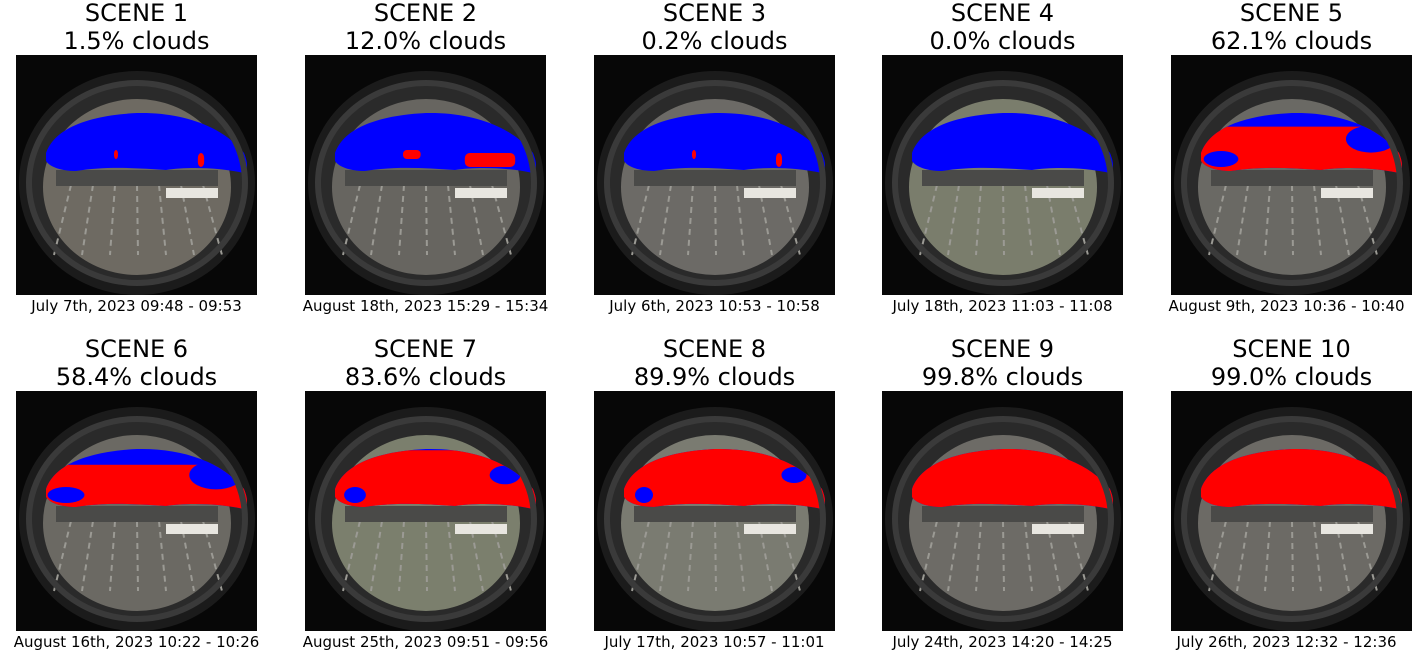 Image resolution: width=1422 pixels, height=651 pixels. Describe the element at coordinates (1002, 306) in the screenshot. I see `scene-date: July 18th, 2023 11:03 - 11:08` at that location.